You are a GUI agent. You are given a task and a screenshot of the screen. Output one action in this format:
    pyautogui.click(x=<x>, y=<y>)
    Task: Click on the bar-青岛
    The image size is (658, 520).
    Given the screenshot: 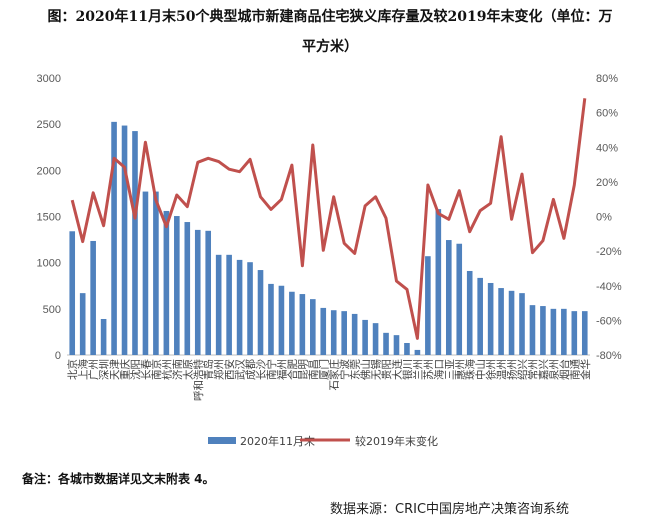 What is the action you would take?
    pyautogui.click(x=208, y=292)
    